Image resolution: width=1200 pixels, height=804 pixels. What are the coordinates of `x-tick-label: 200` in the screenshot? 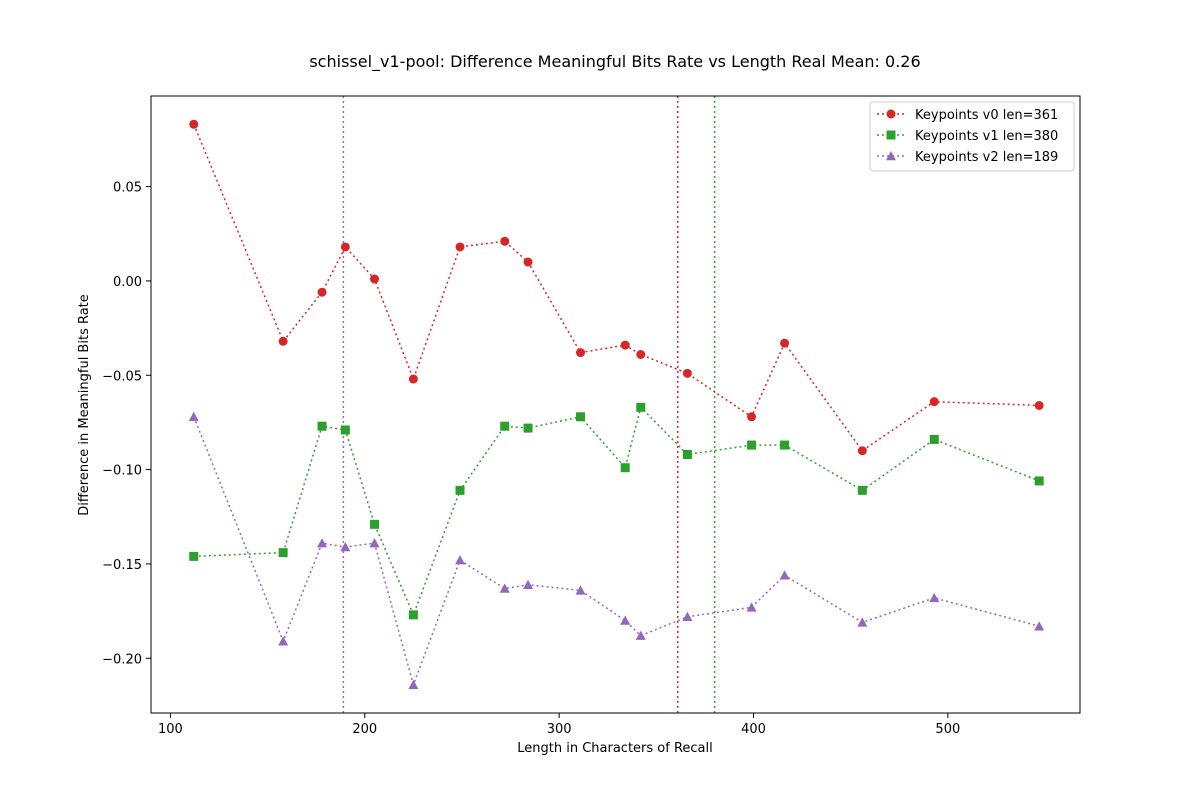 It's located at (364, 729).